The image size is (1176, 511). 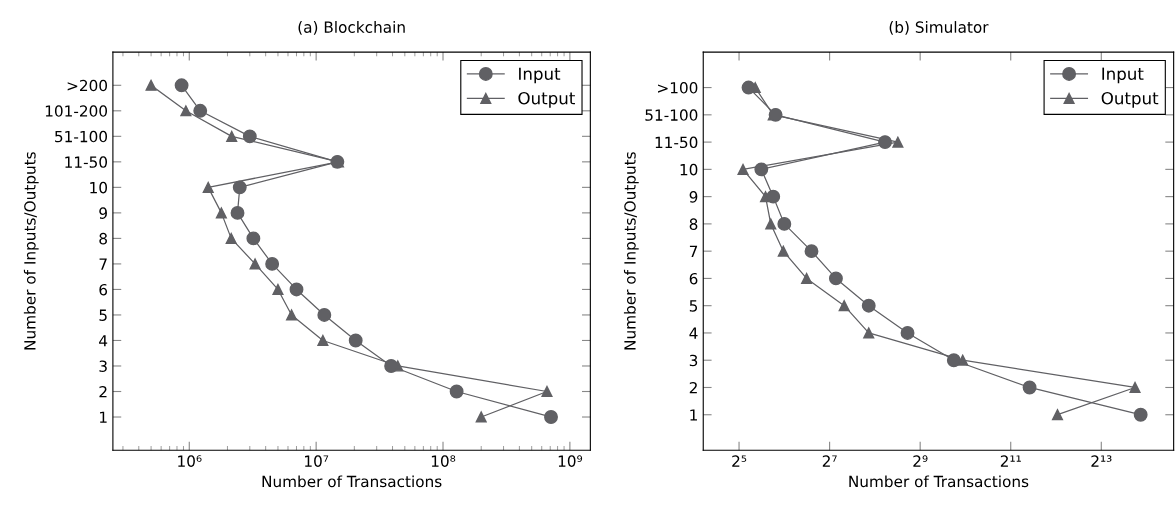 I want to click on x-tick-label: 10⁶, so click(x=190, y=461).